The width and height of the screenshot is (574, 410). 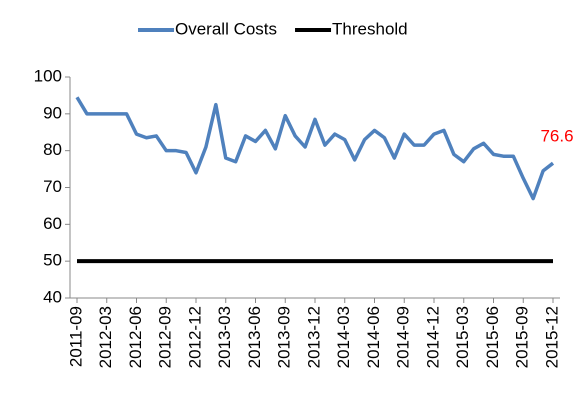 I want to click on x-tick-label: 2012-12, so click(x=194, y=337).